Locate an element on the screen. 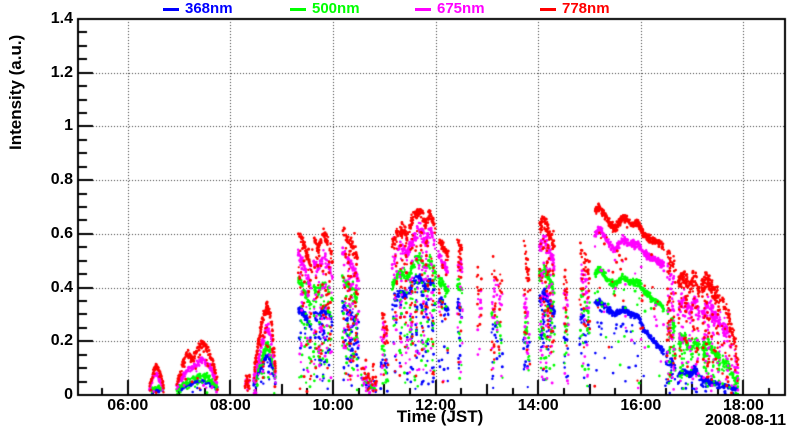 The height and width of the screenshot is (434, 800). legend-line-778nm-icon is located at coordinates (548, 9).